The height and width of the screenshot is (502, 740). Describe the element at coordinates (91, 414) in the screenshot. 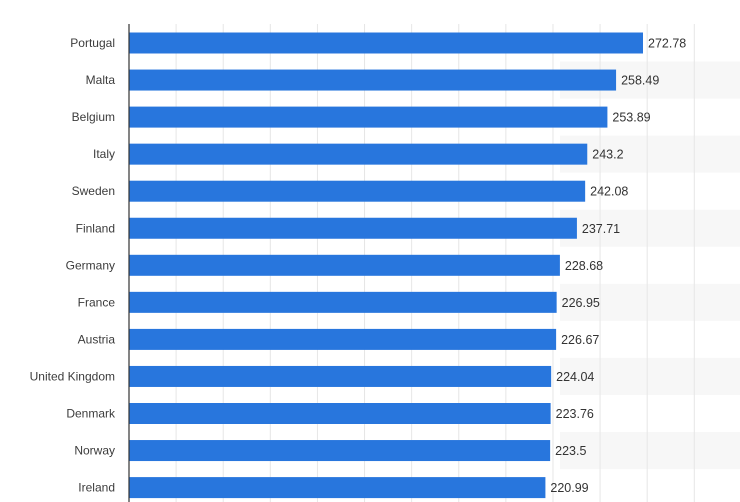

I see `category-label: Denmark` at that location.